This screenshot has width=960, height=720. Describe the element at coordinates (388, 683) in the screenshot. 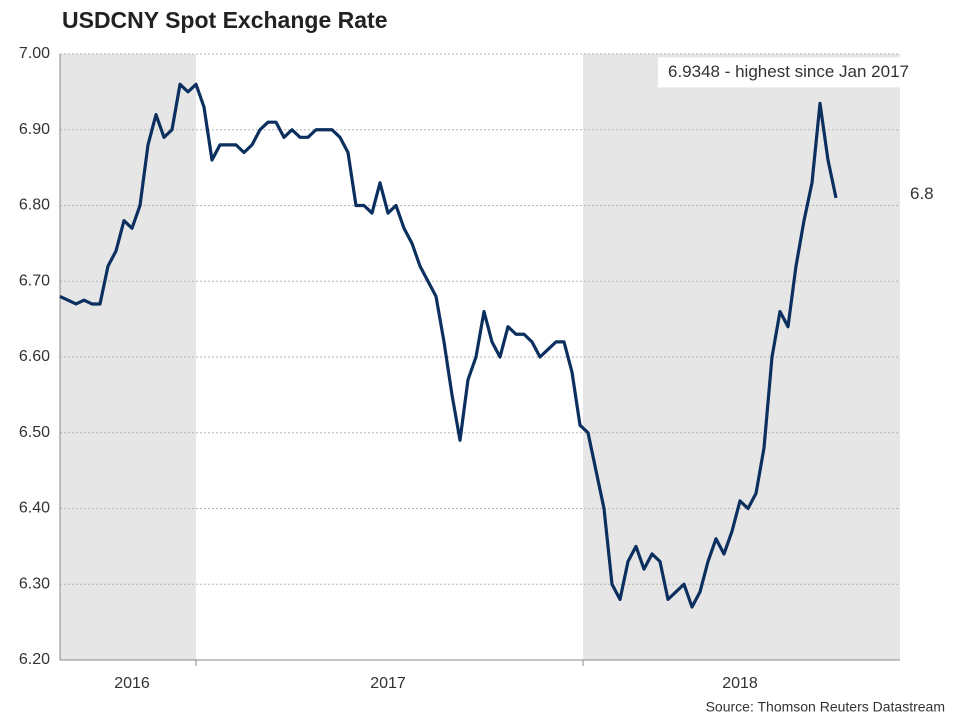

I see `x-tick-label: 2017` at that location.